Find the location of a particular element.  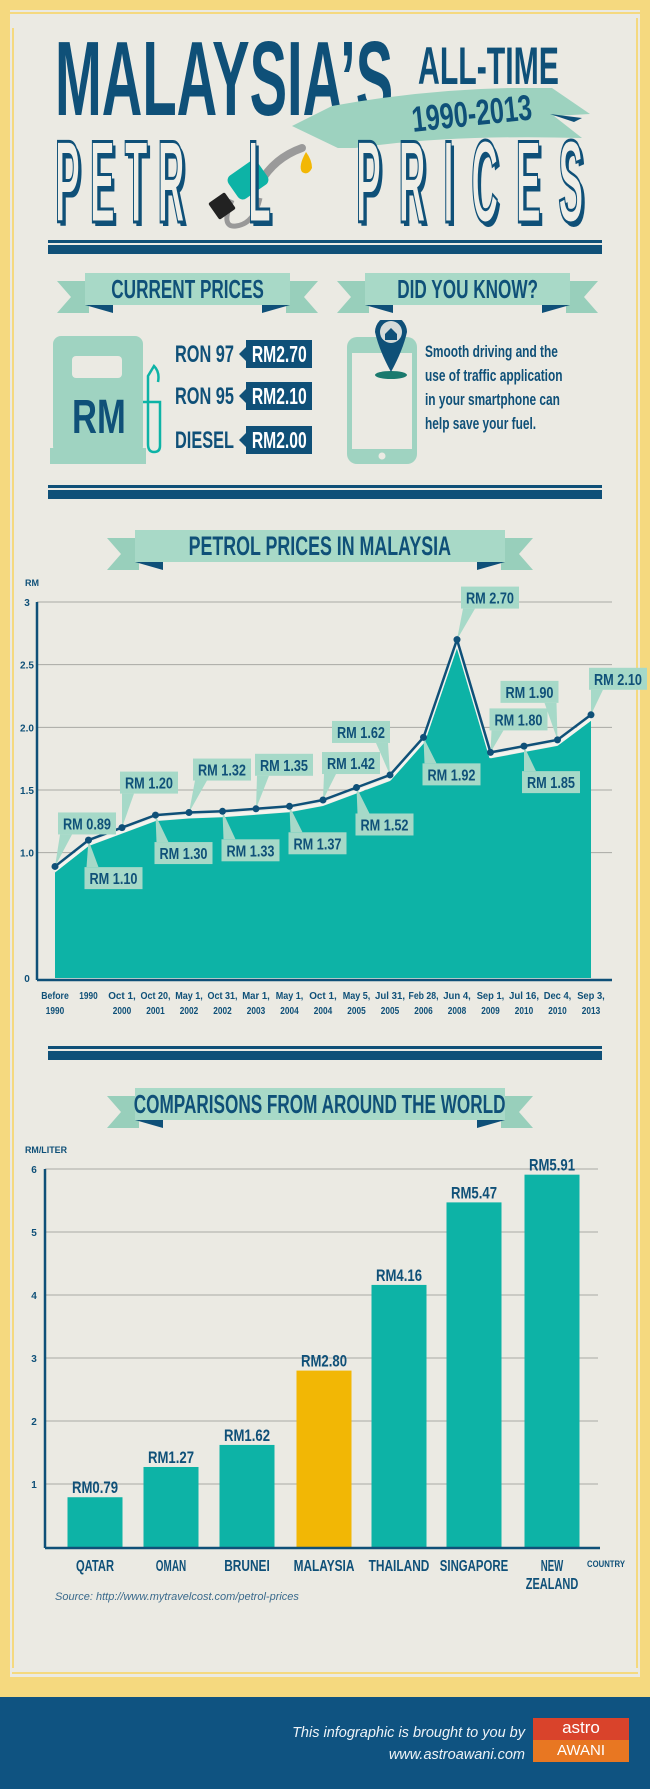

bar-value-label: RM4.16 is located at coordinates (399, 1275).